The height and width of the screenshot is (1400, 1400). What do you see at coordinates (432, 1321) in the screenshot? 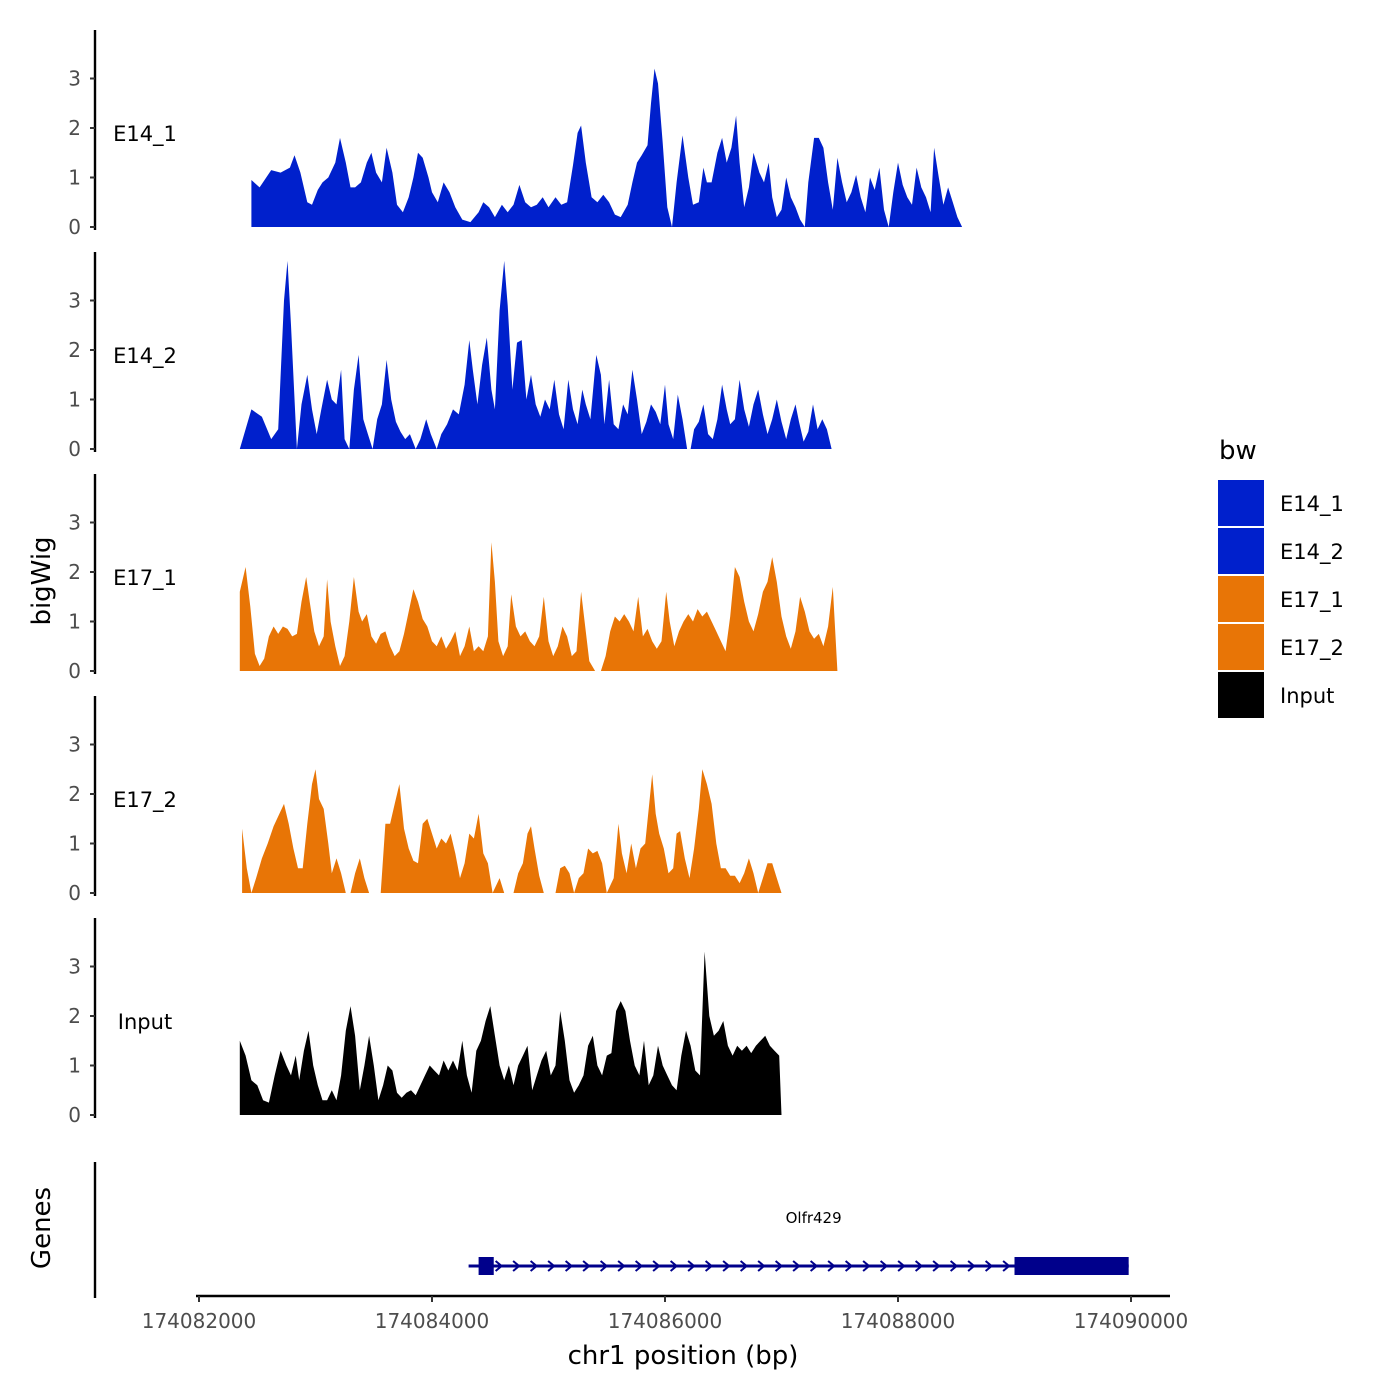
I see `x-tick-label: 174084000` at bounding box center [432, 1321].